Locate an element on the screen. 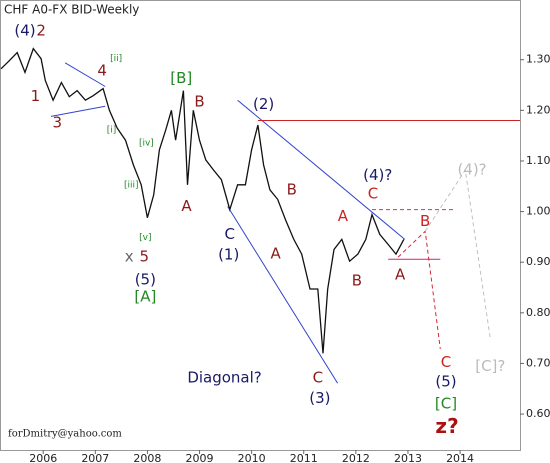  y-tick-label: 1.00 is located at coordinates (538, 211).